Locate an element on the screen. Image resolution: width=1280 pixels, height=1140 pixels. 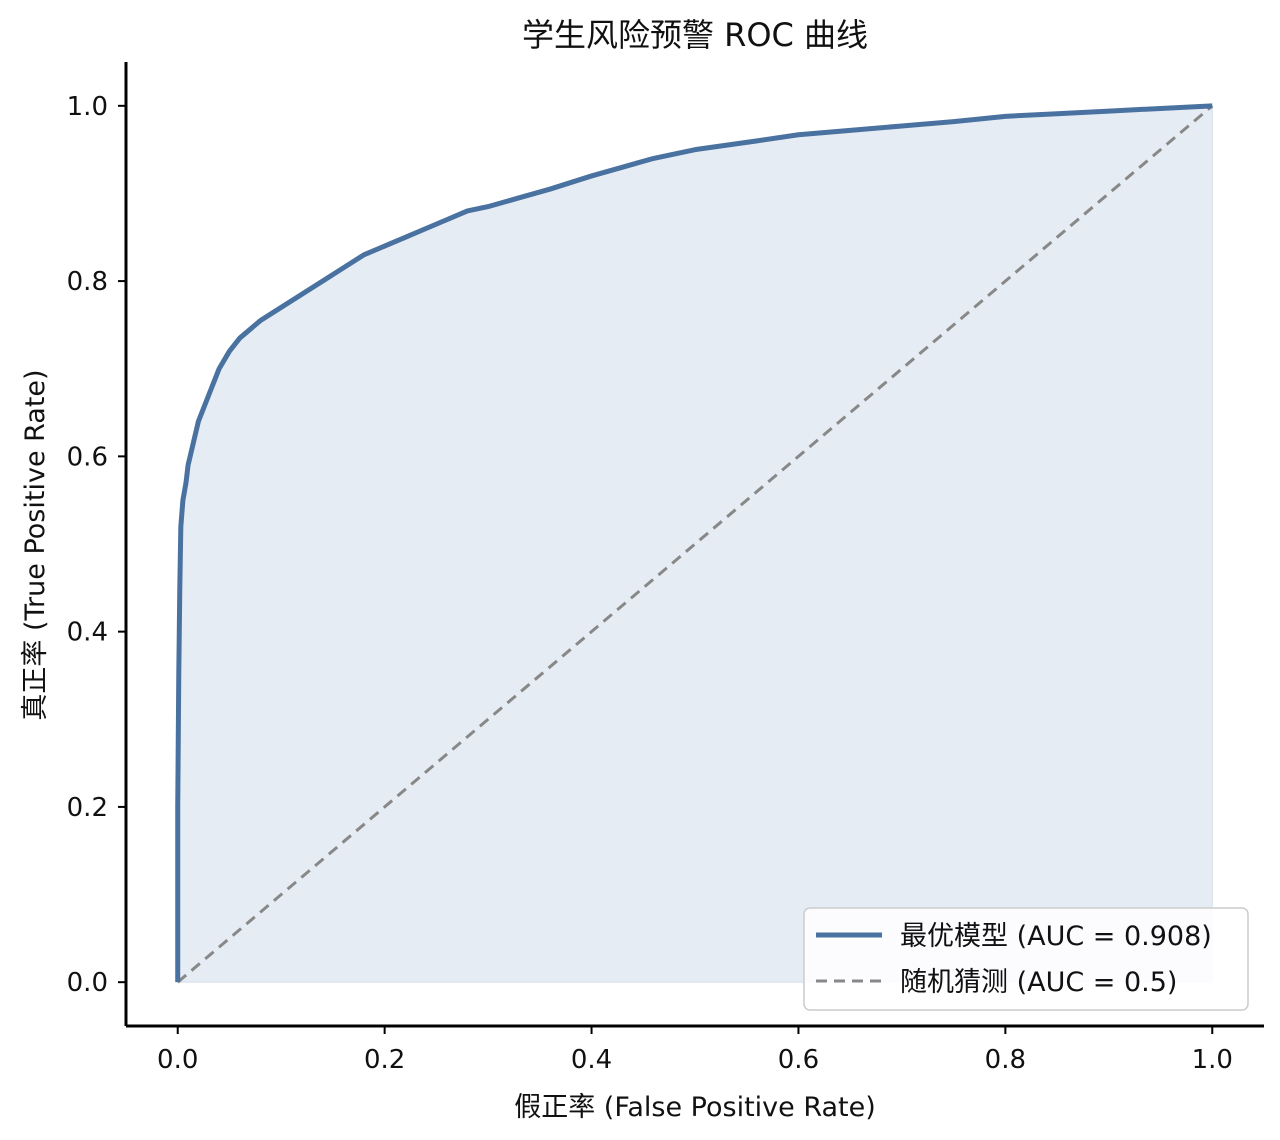
y-tick-label-5: 1.0 is located at coordinates (87, 107).